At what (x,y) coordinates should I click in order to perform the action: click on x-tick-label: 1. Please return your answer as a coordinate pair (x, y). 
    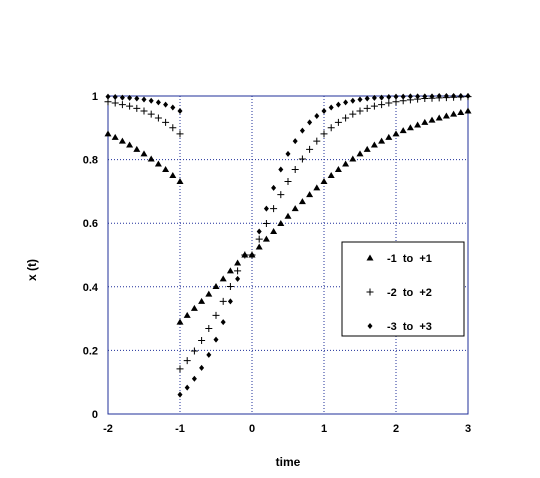
    Looking at the image, I should click on (324, 429).